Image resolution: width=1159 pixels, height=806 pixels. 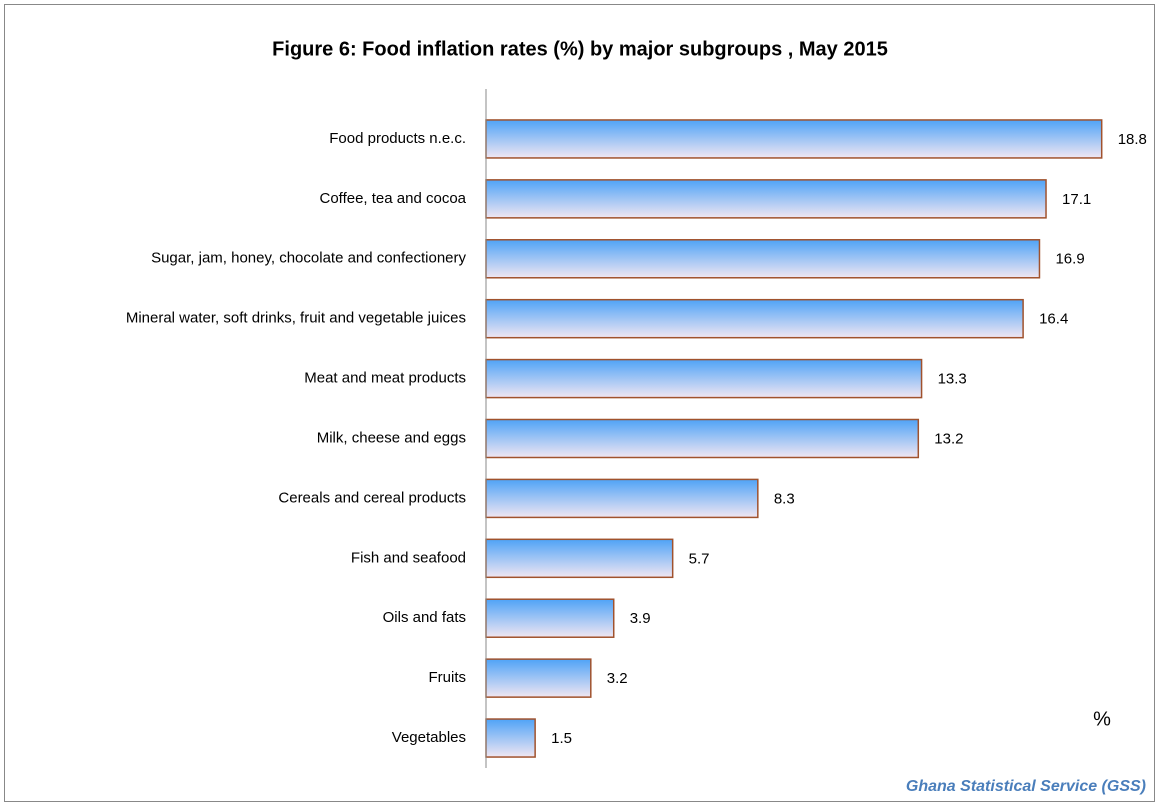 What do you see at coordinates (640, 618) in the screenshot?
I see `data-label: 3.9` at bounding box center [640, 618].